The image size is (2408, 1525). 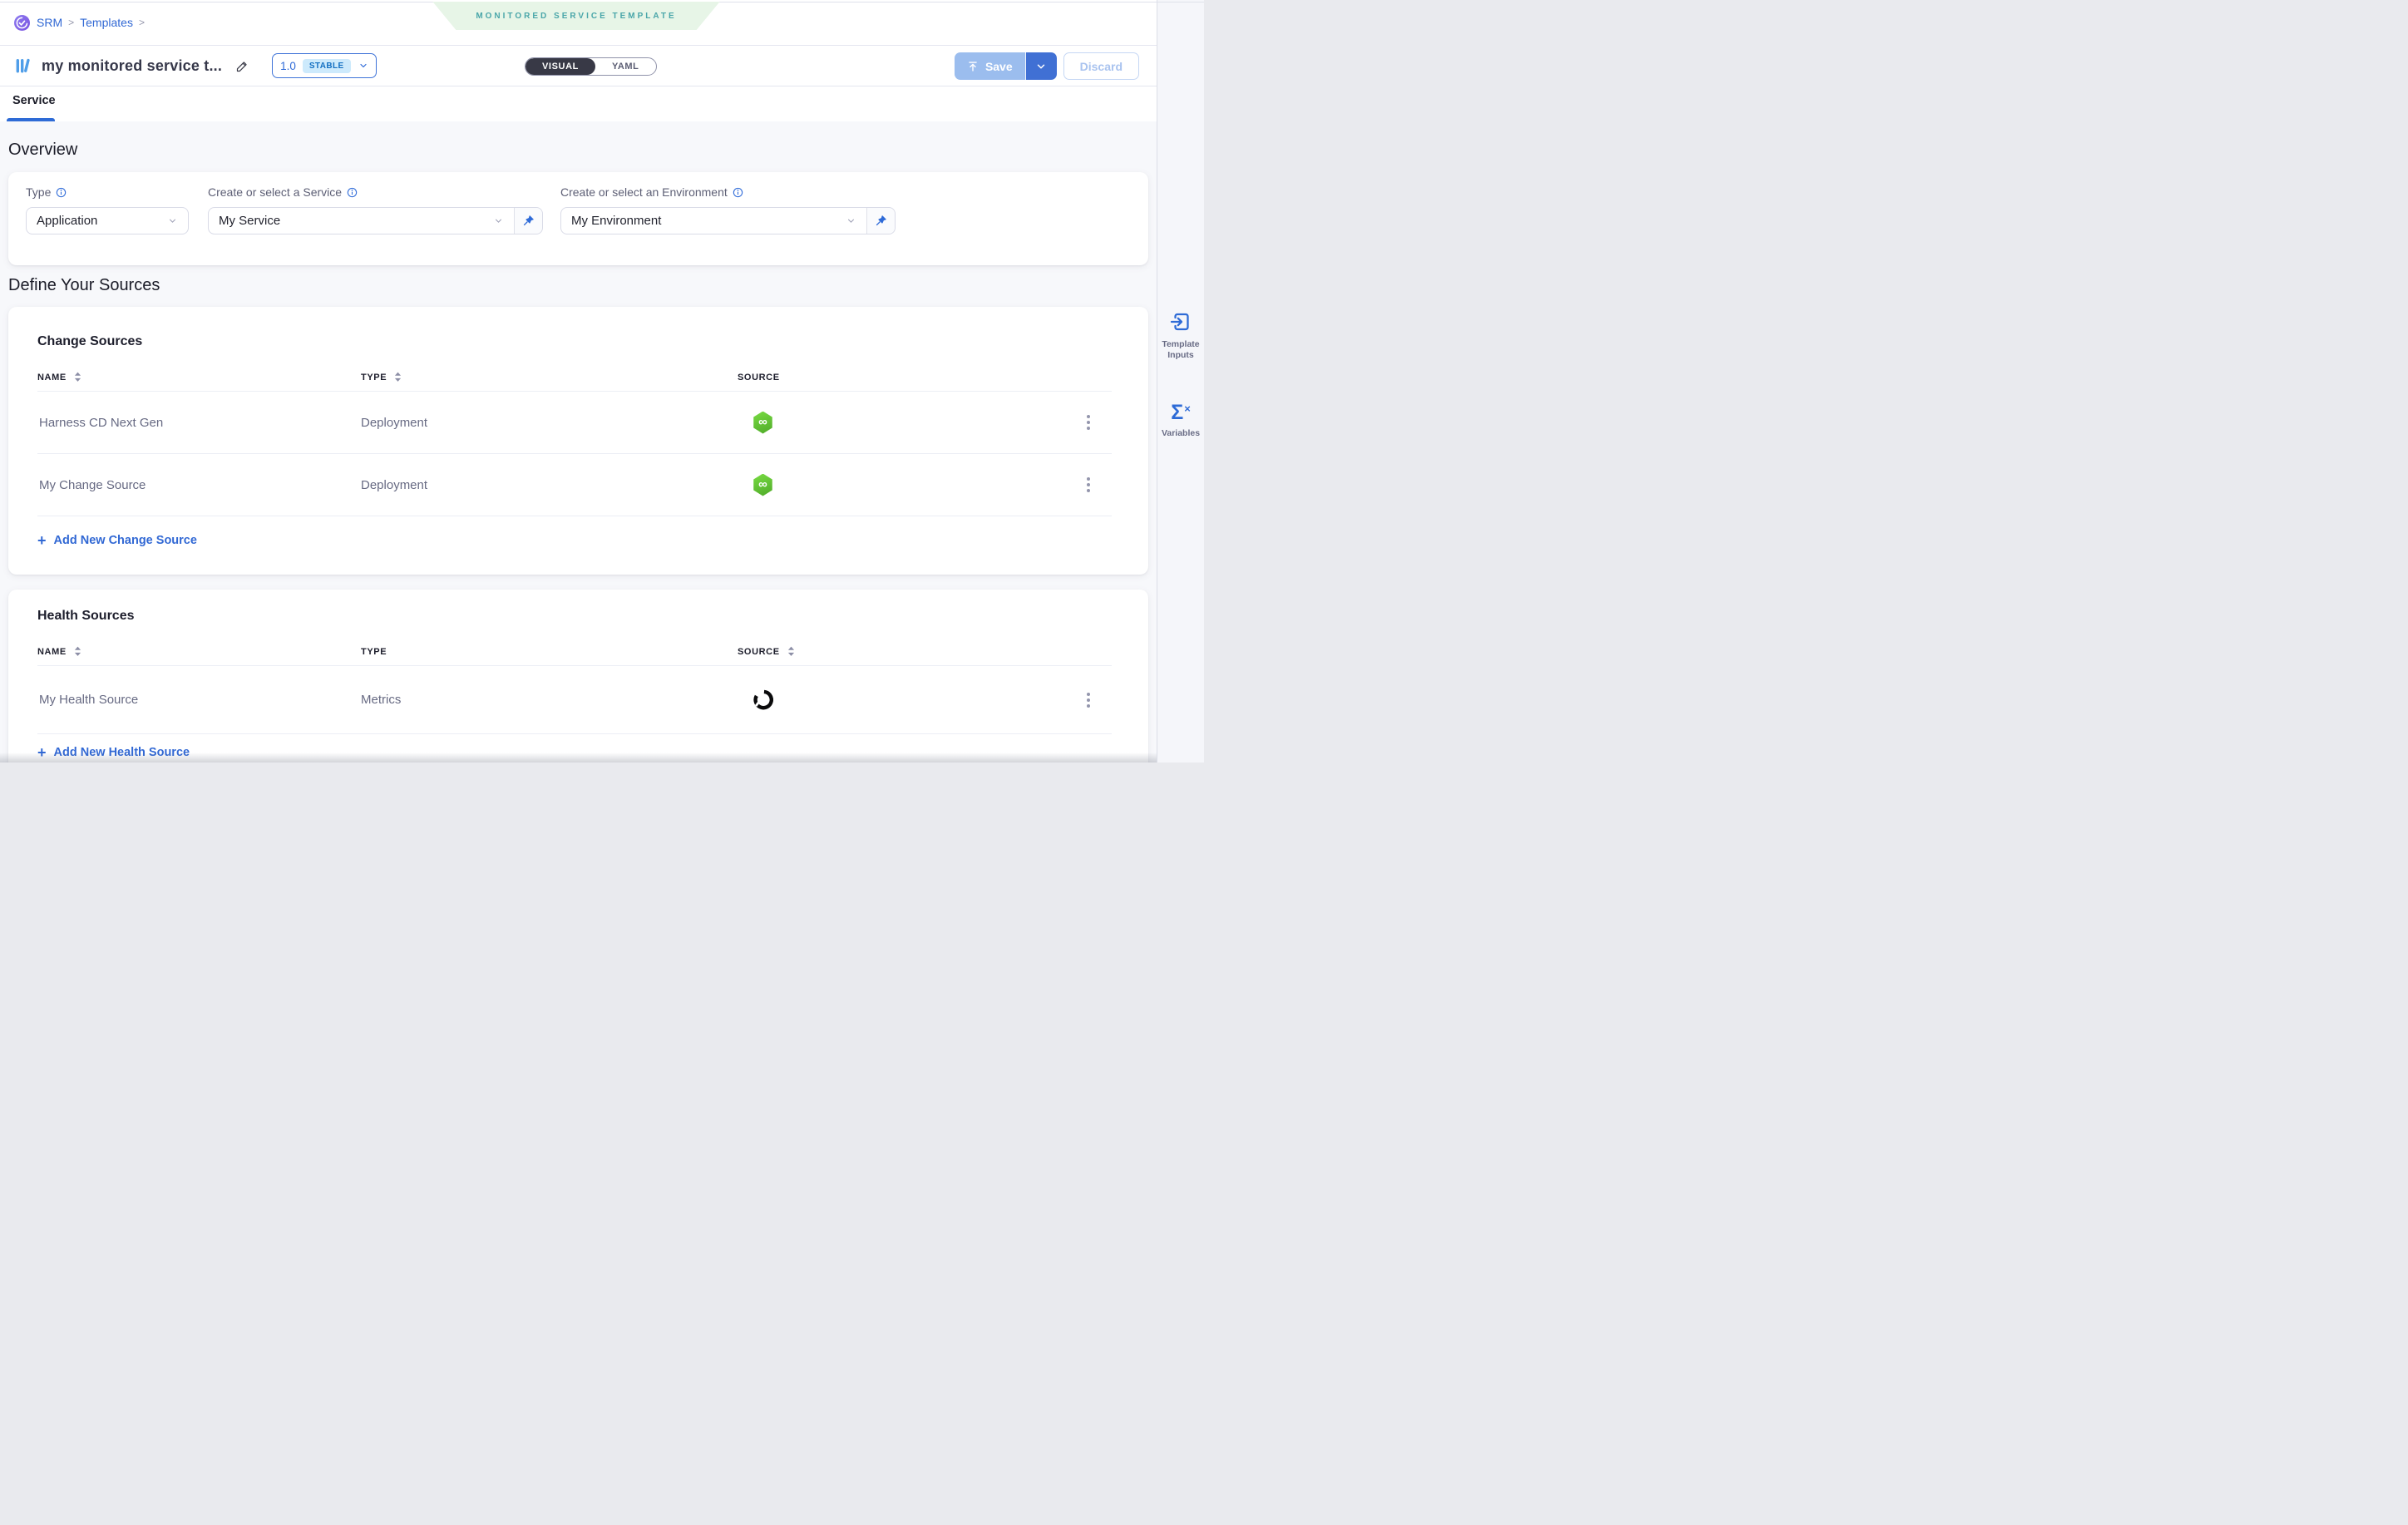 What do you see at coordinates (1180, 335) in the screenshot?
I see `template-inputs-button: Template Inputs` at bounding box center [1180, 335].